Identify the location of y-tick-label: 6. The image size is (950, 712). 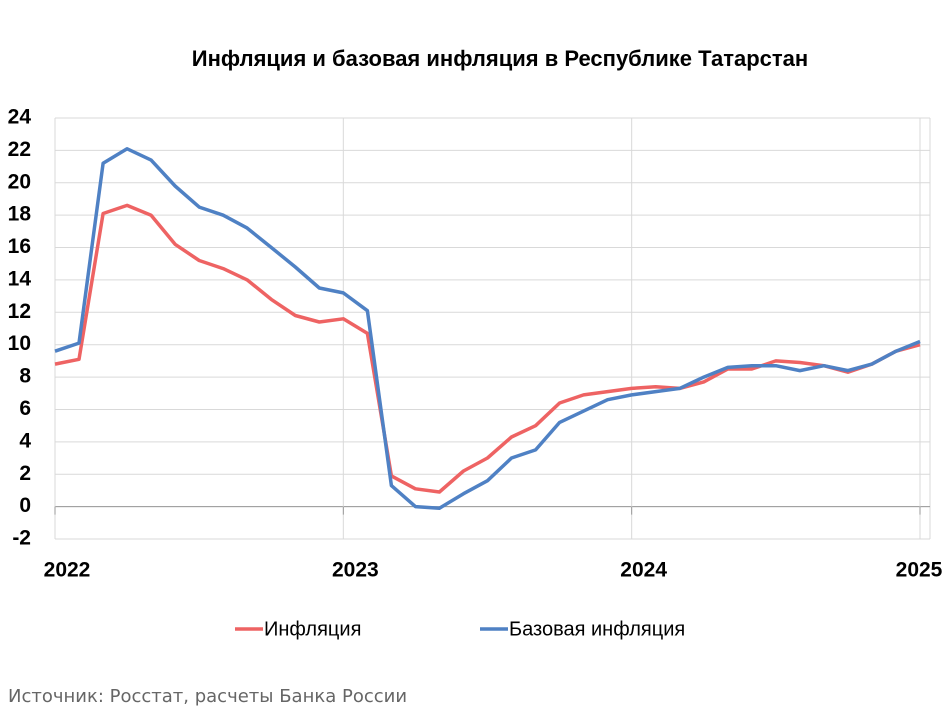
(25, 408).